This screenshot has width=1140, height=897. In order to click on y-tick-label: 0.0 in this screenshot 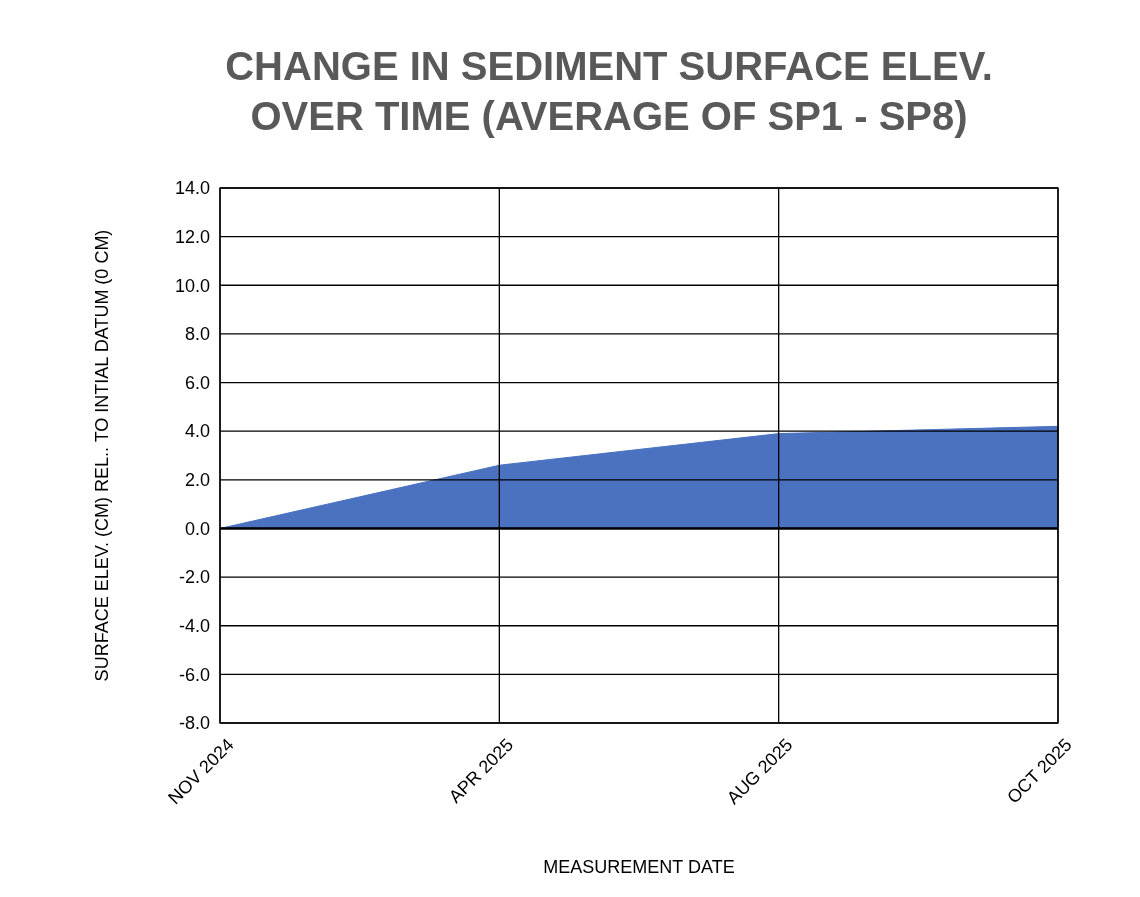, I will do `click(197, 528)`.